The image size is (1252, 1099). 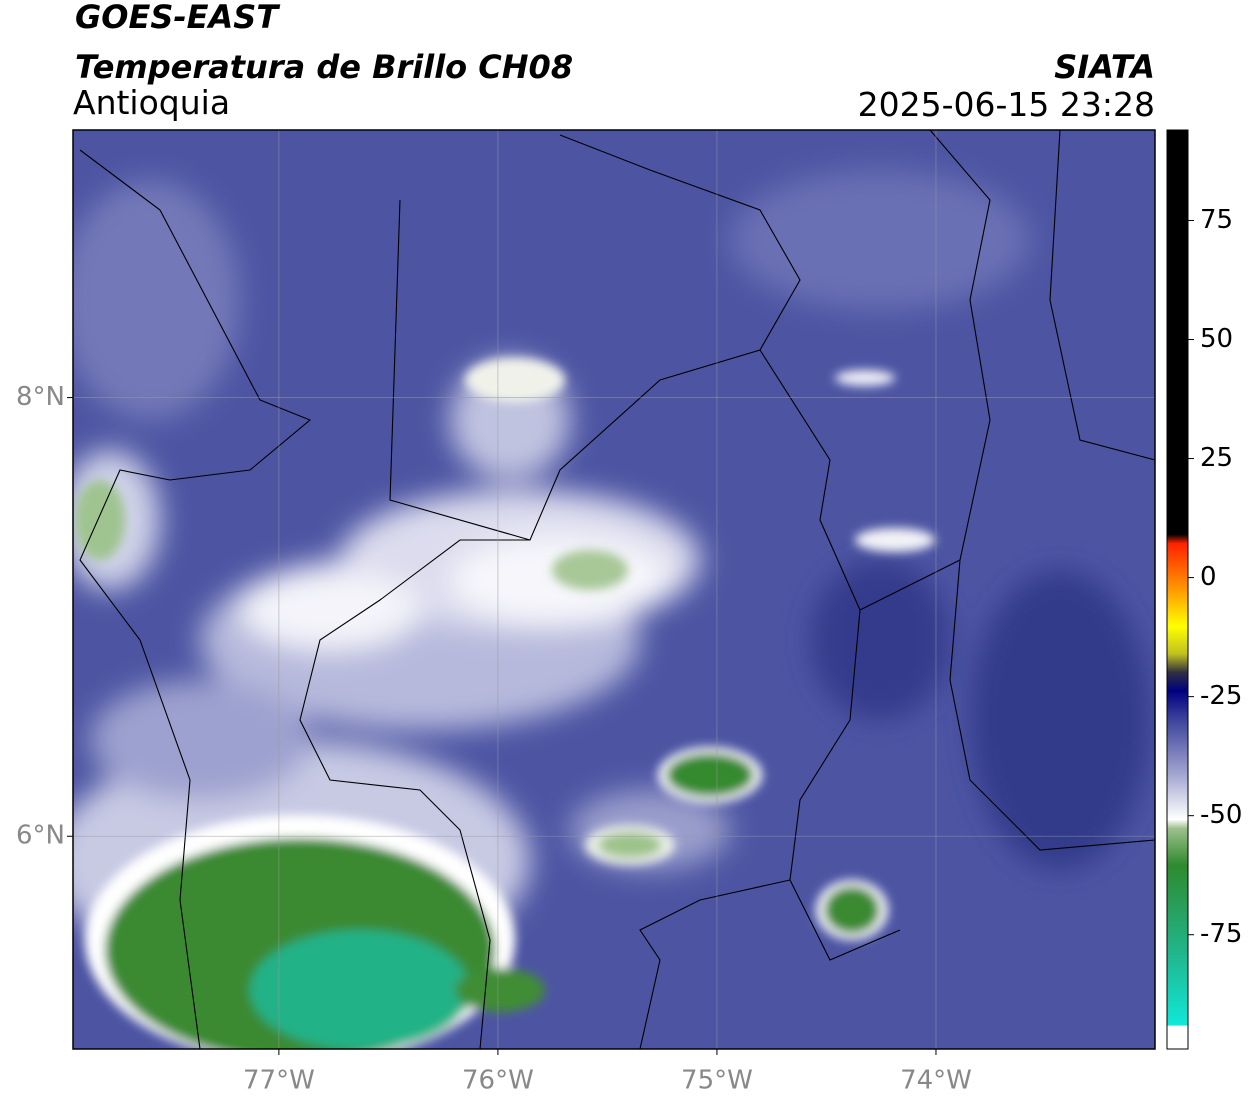 I want to click on x-tick-label: 74°W, so click(x=936, y=1081).